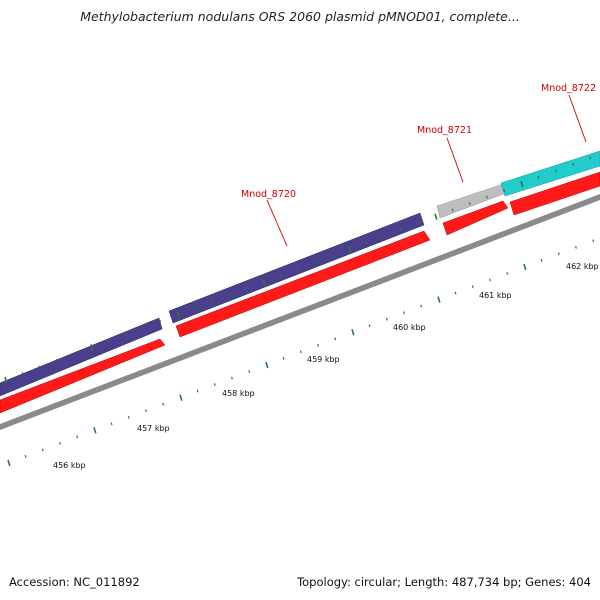 Image resolution: width=600 pixels, height=600 pixels. Describe the element at coordinates (74, 582) in the screenshot. I see `accession-label: Accession: NC_011892` at that location.